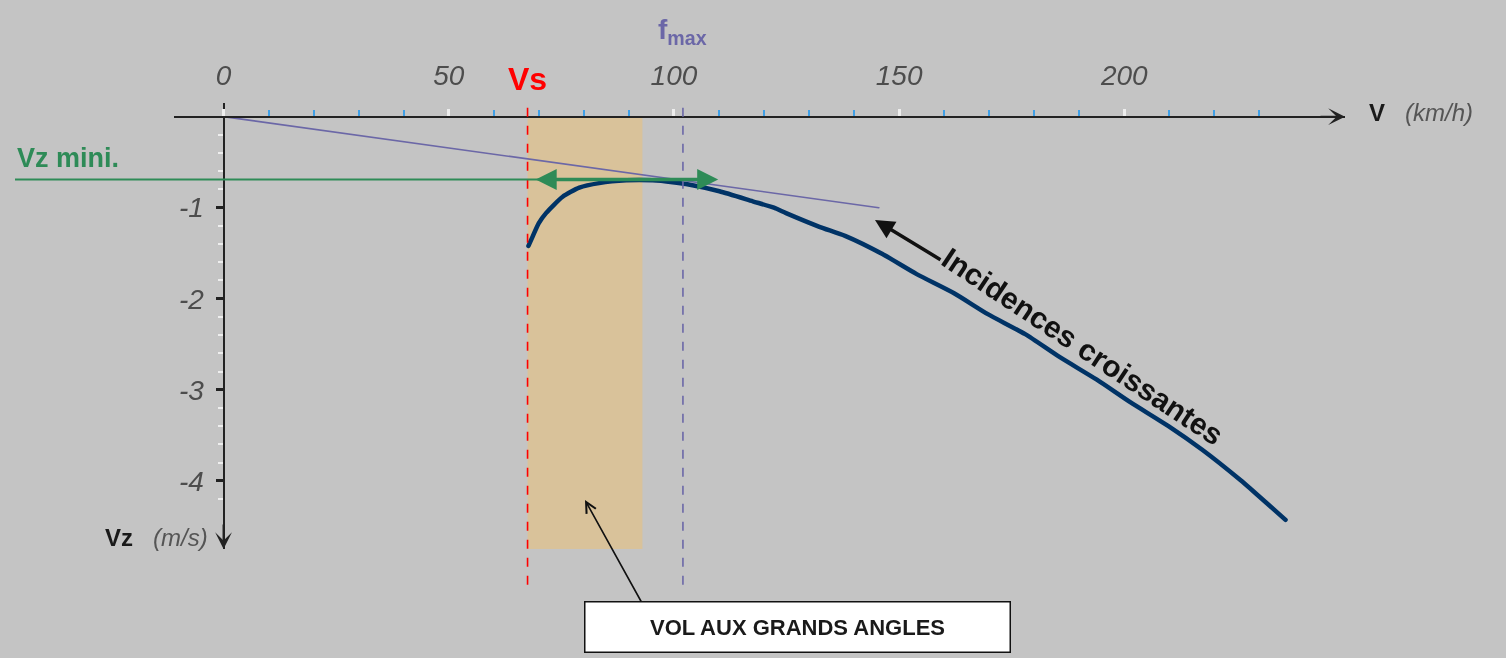 The height and width of the screenshot is (658, 1506). I want to click on x-tick-label: 50, so click(449, 76).